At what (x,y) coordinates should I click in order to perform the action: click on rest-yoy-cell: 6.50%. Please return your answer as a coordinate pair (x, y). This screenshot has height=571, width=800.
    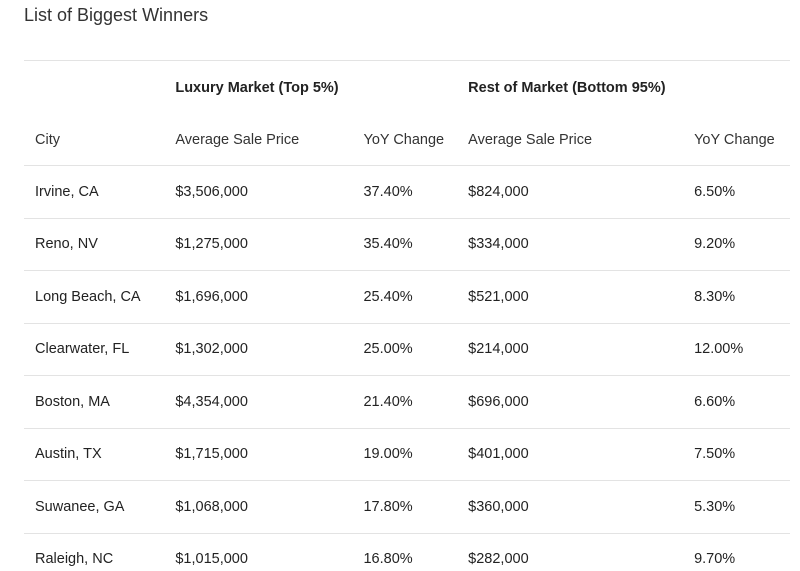
    Looking at the image, I should click on (742, 191).